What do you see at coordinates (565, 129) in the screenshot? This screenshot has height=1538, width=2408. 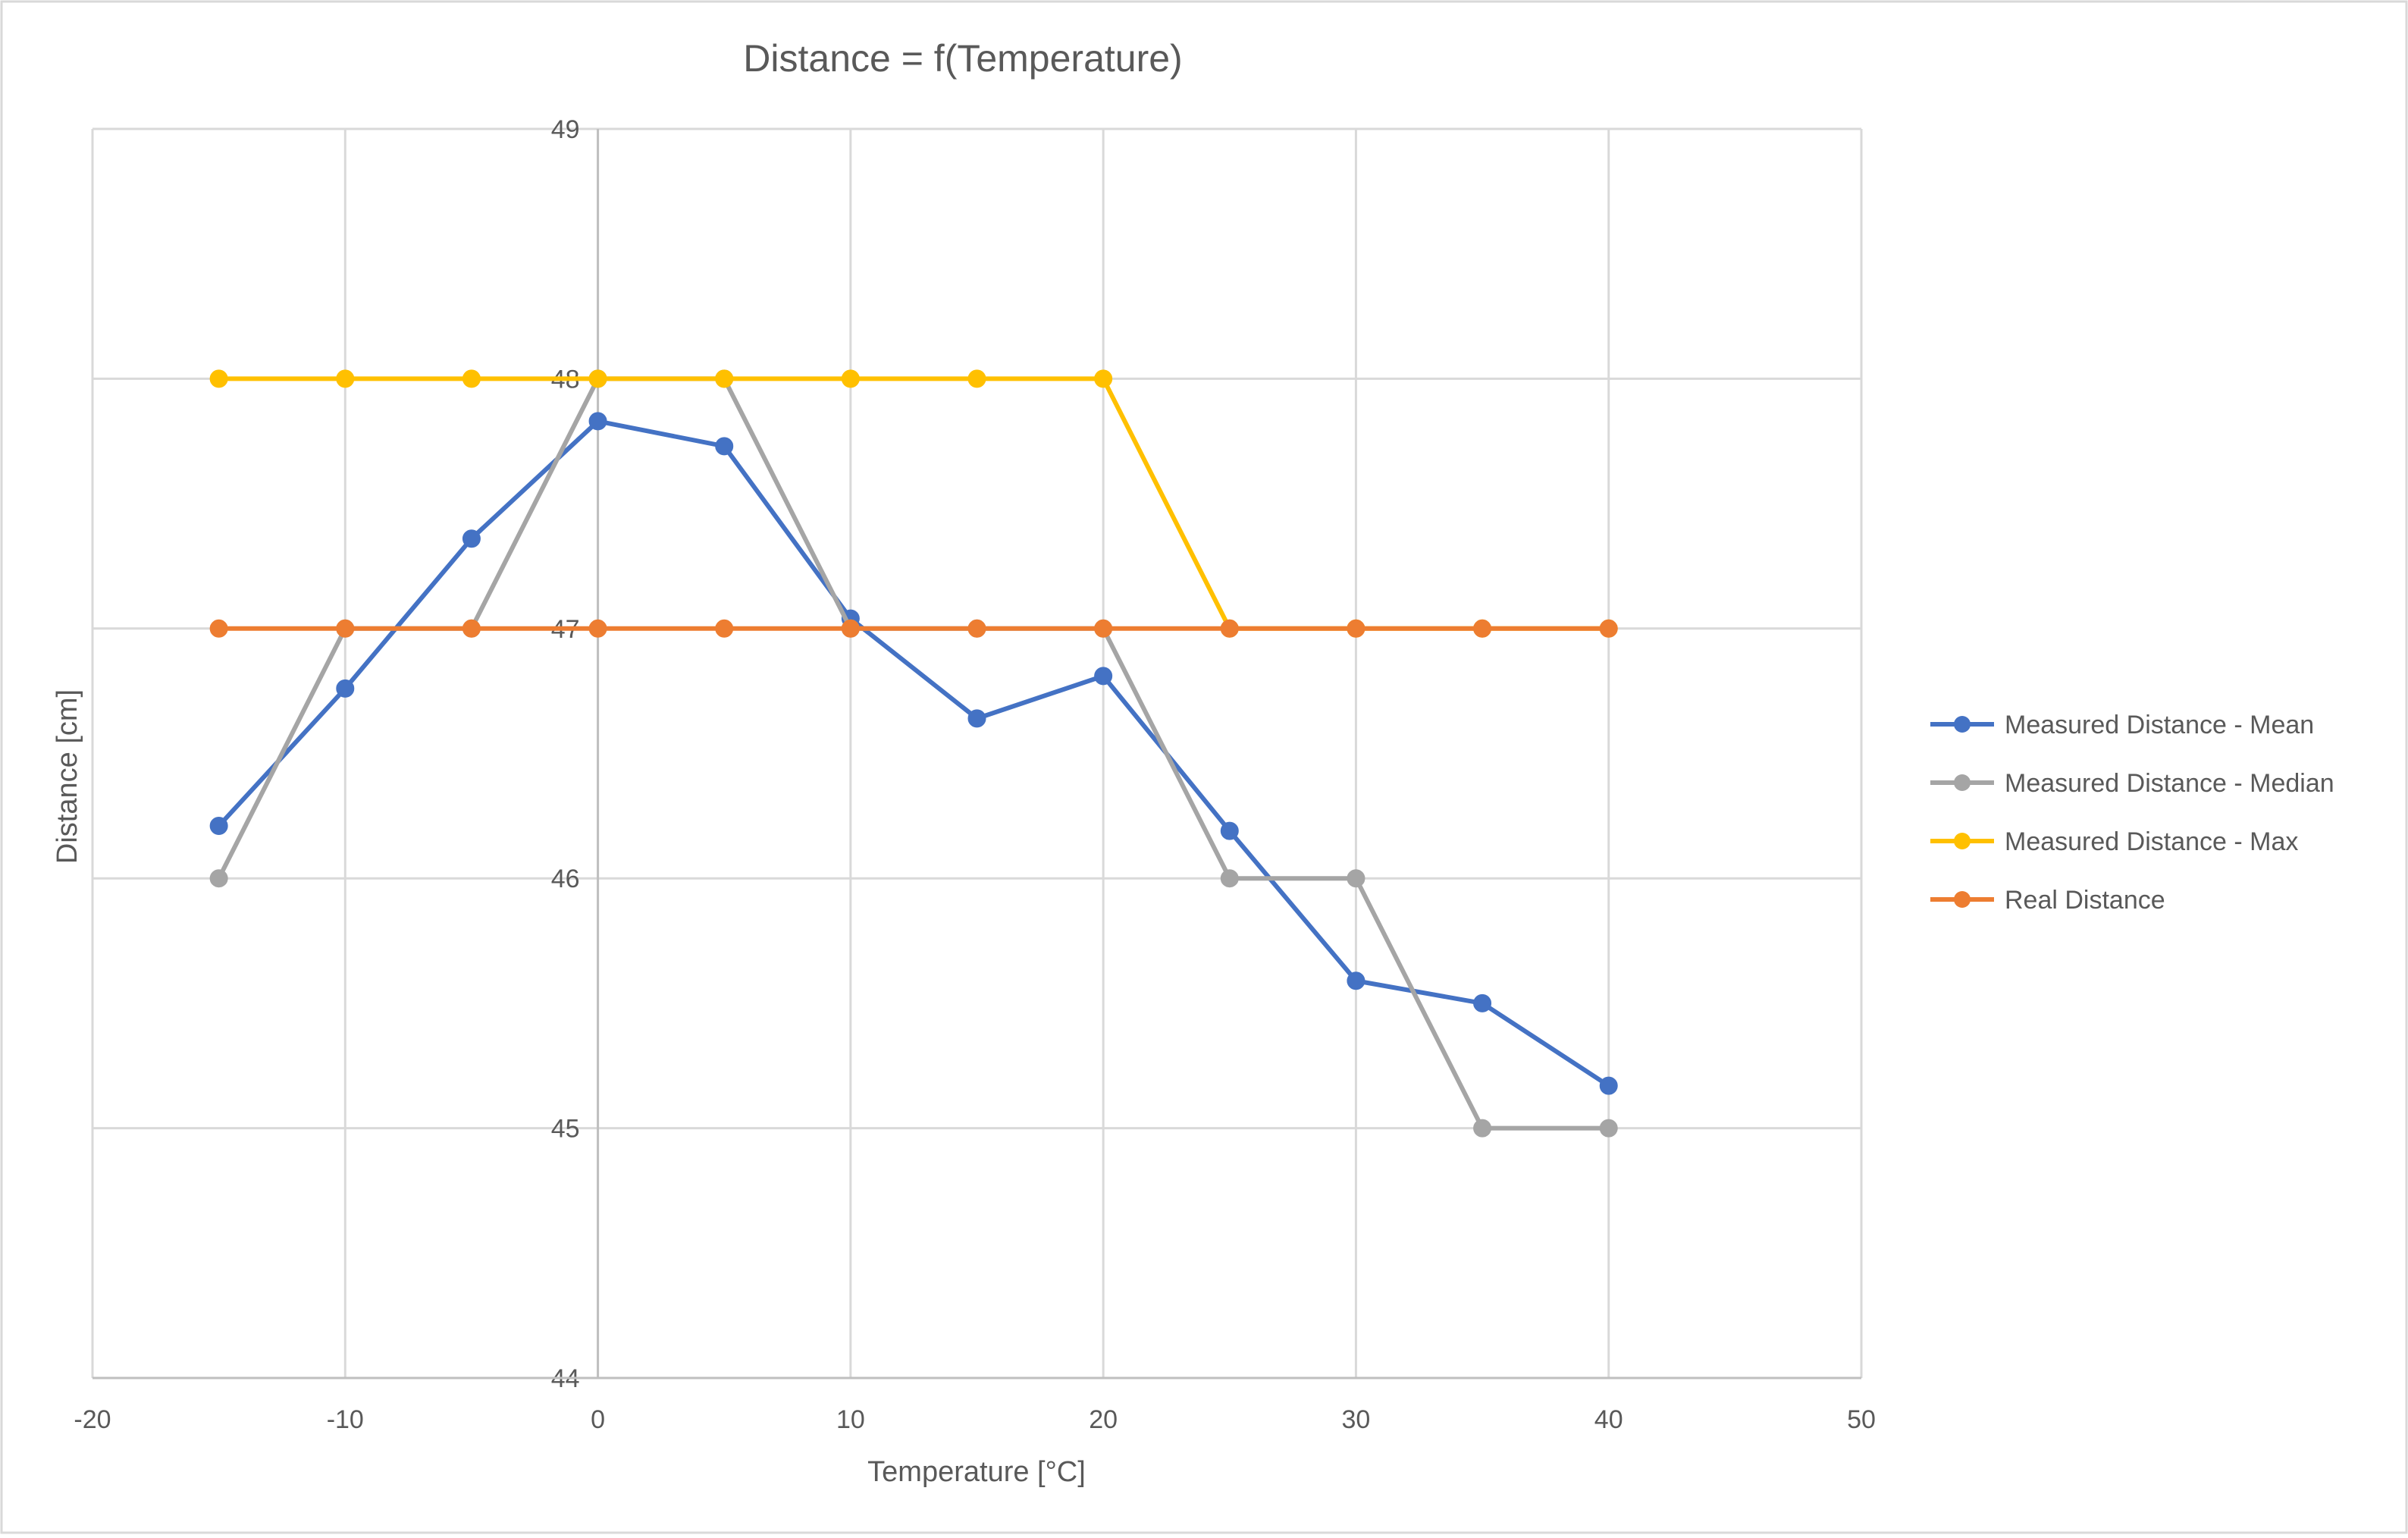 I see `y-tick-label: 49` at bounding box center [565, 129].